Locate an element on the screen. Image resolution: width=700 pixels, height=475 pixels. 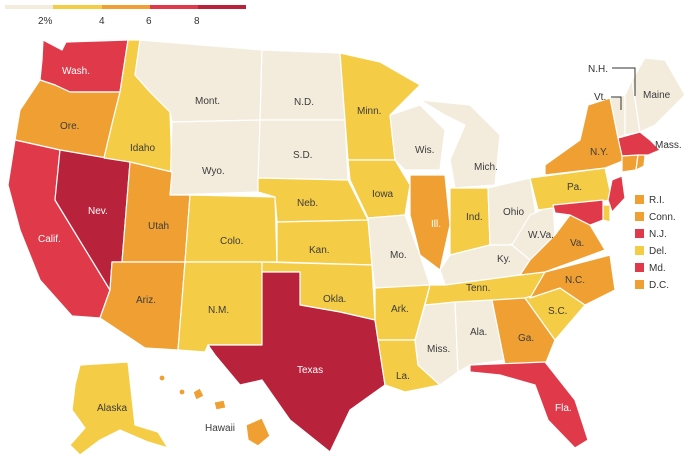
label-ny: N.Y. is located at coordinates (599, 152).